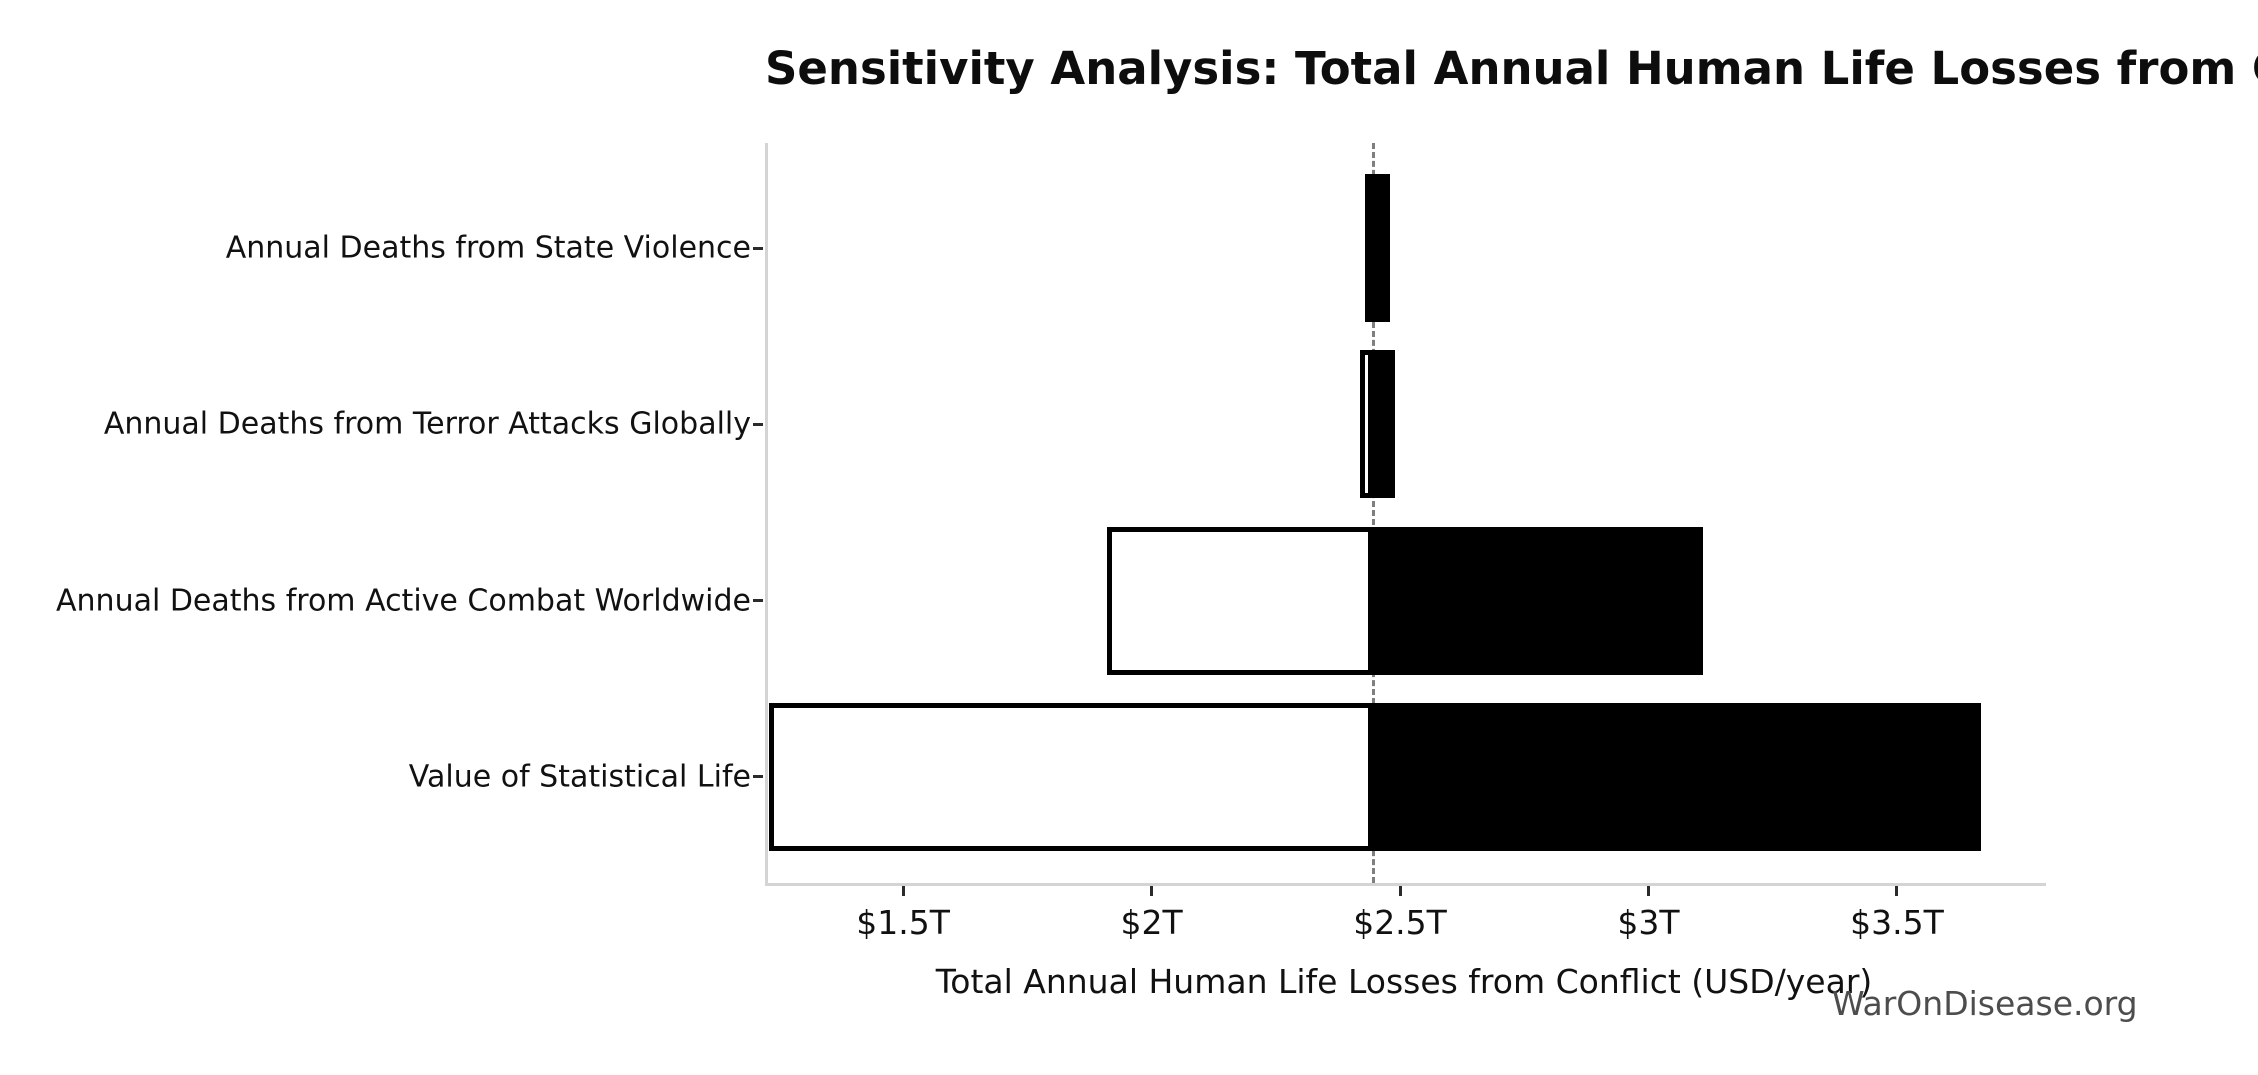 The width and height of the screenshot is (2258, 1075). I want to click on x-tick-label: $3T, so click(1648, 922).